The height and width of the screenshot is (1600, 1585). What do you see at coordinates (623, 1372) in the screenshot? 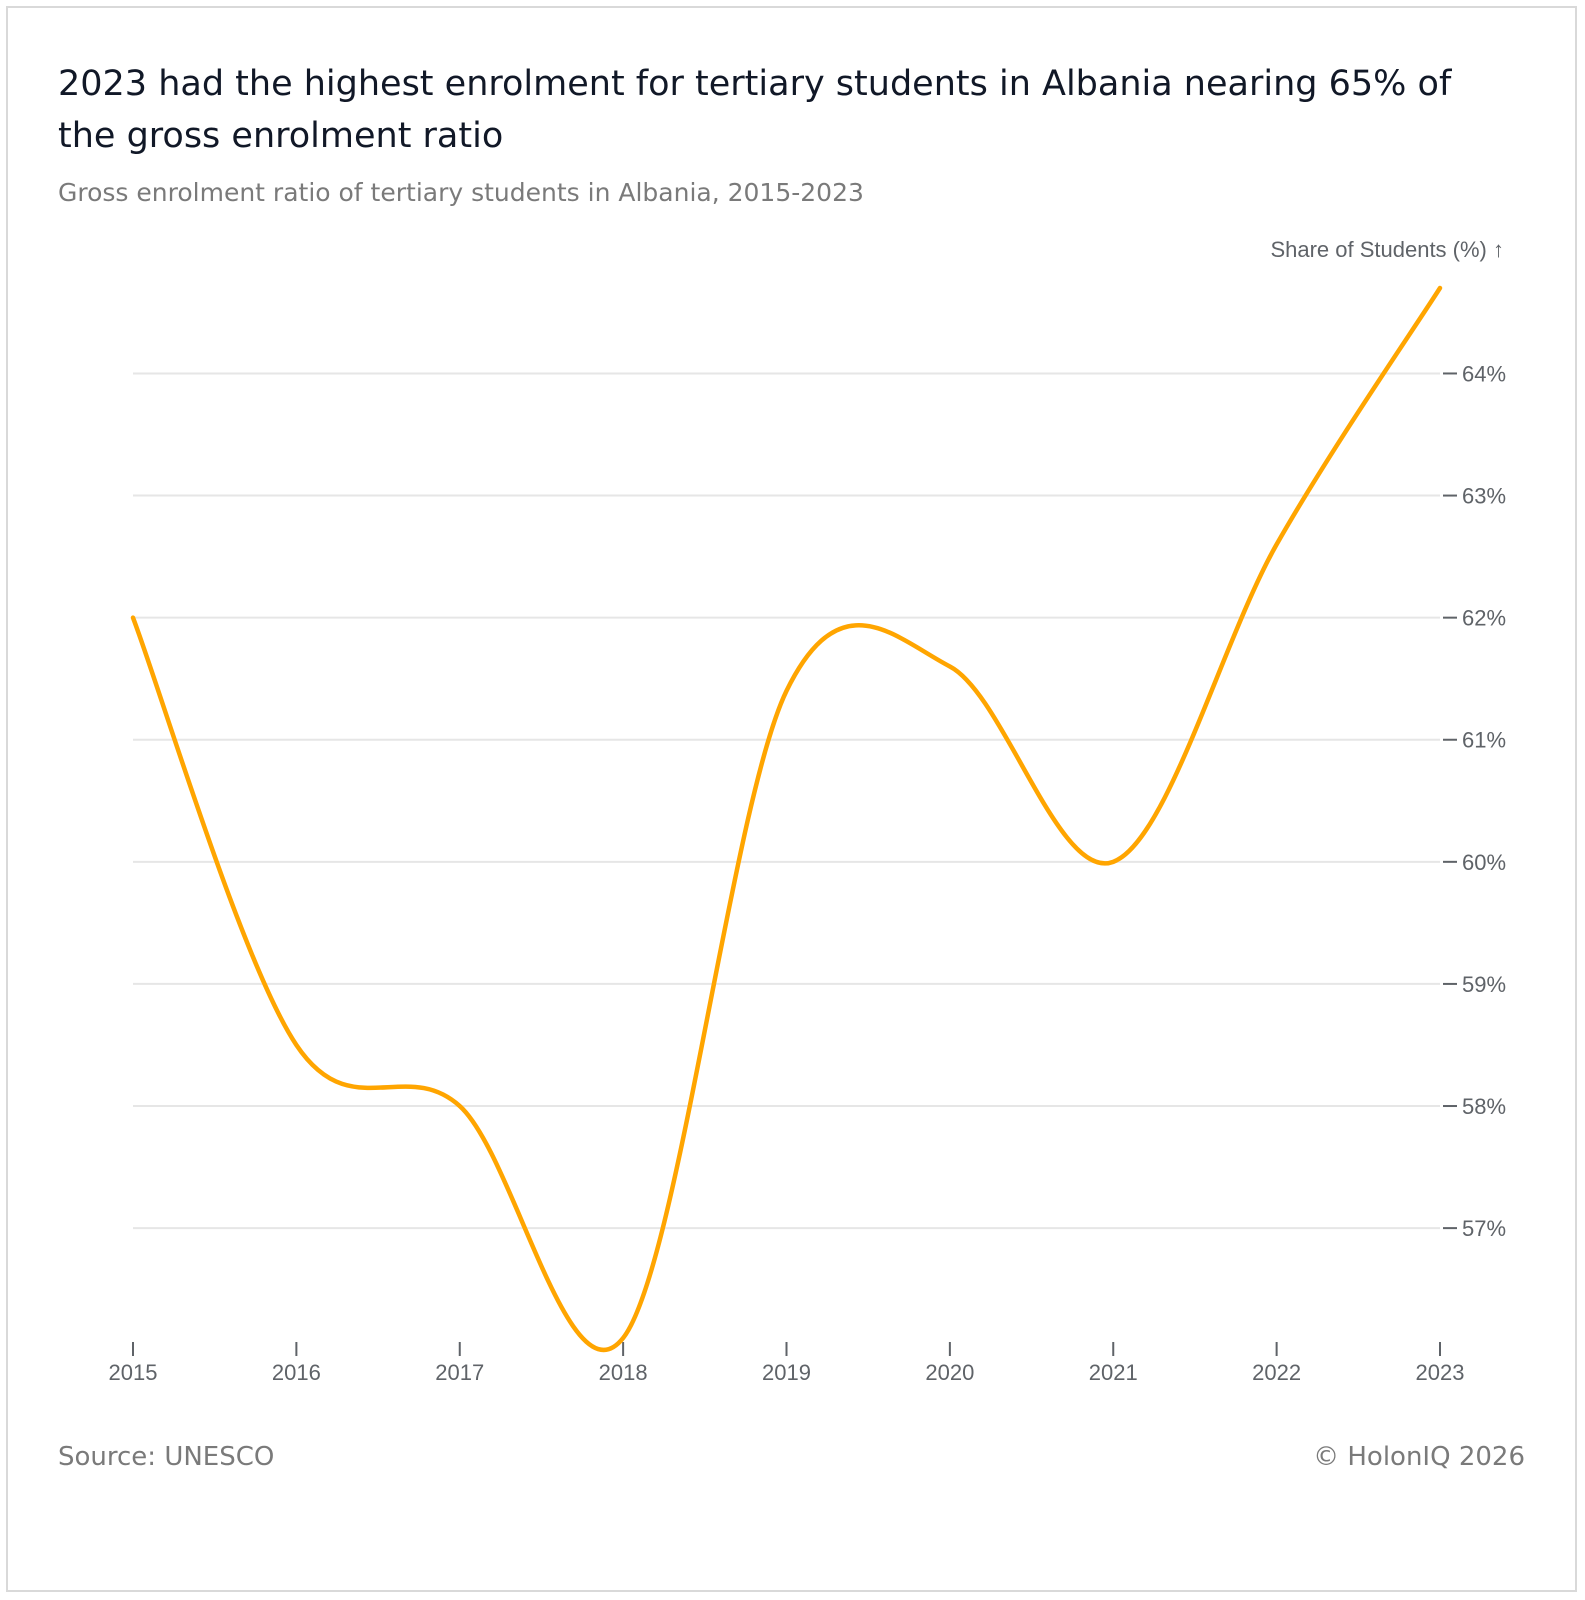
I see `x-tick-label: 2018` at bounding box center [623, 1372].